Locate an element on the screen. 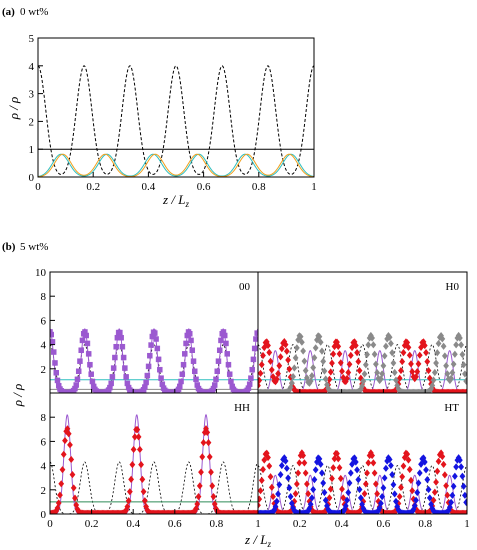 The image size is (477, 550). subpanel-hh: HH is located at coordinates (154, 458).